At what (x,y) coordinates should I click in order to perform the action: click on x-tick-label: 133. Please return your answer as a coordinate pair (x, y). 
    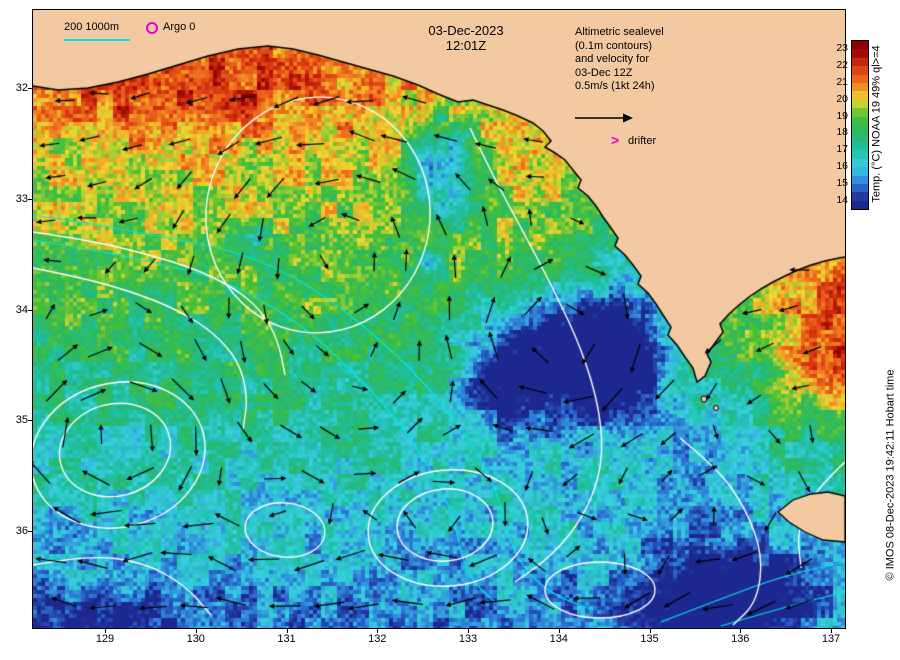
    Looking at the image, I should click on (468, 639).